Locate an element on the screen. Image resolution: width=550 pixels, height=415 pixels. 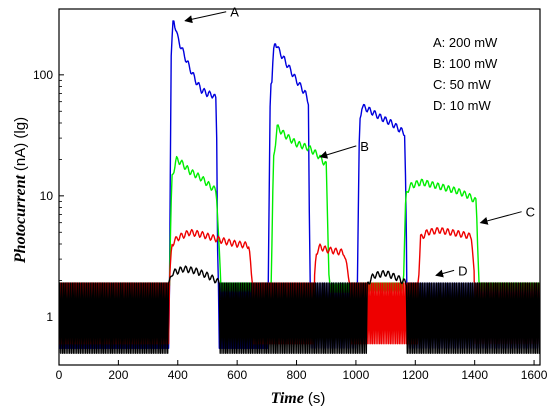
legend-entry-c: C: 50 mW is located at coordinates (462, 84).